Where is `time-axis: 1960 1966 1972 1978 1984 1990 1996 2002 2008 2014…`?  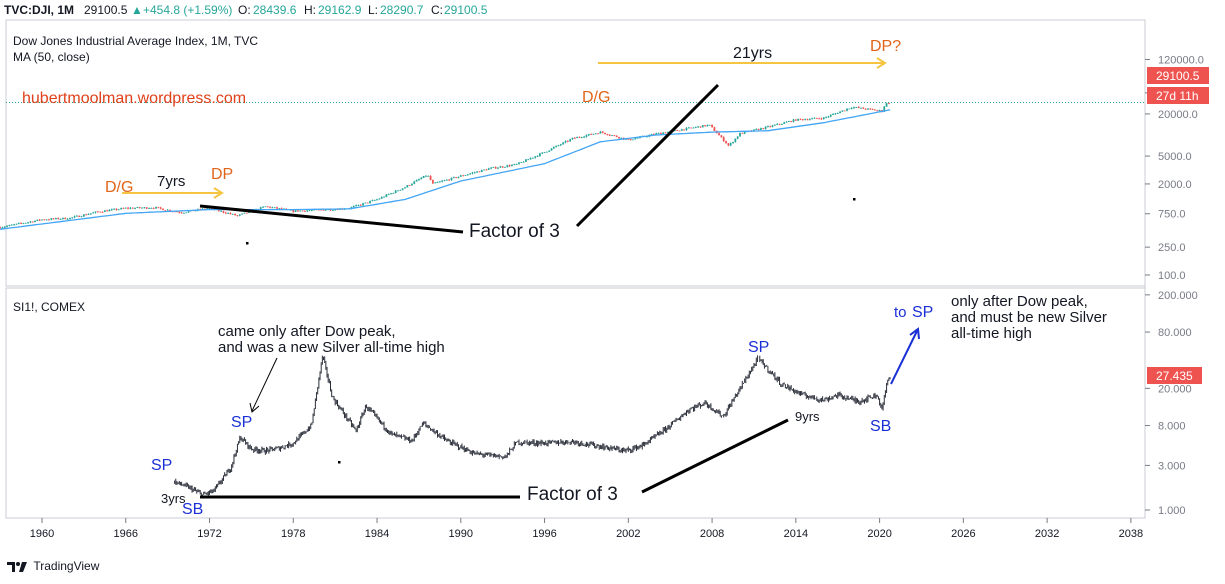 time-axis: 1960 1966 1972 1978 1984 1990 1996 2002 2008 2014… is located at coordinates (586, 529).